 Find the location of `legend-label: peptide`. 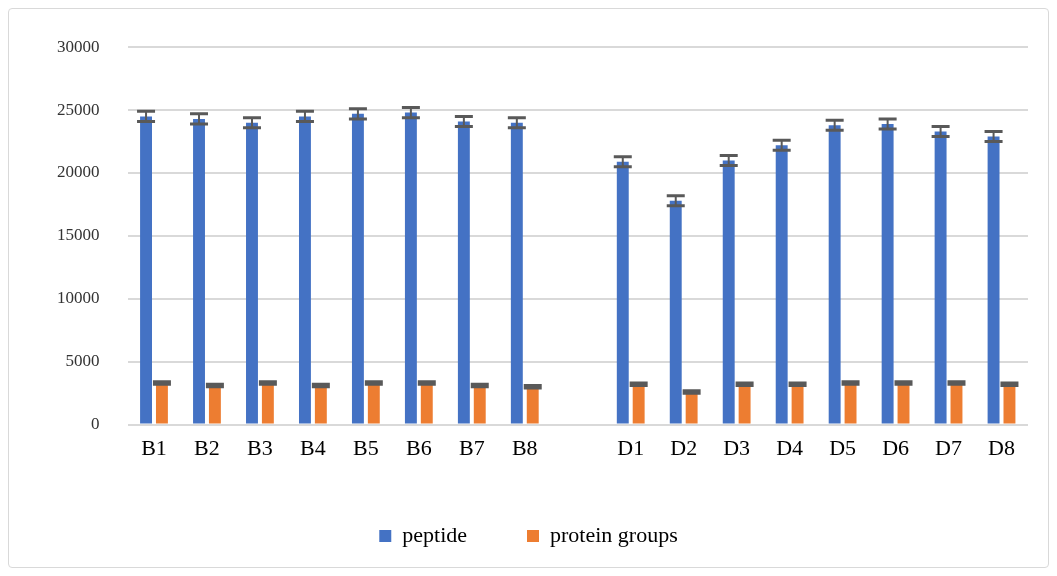

legend-label: peptide is located at coordinates (435, 534).